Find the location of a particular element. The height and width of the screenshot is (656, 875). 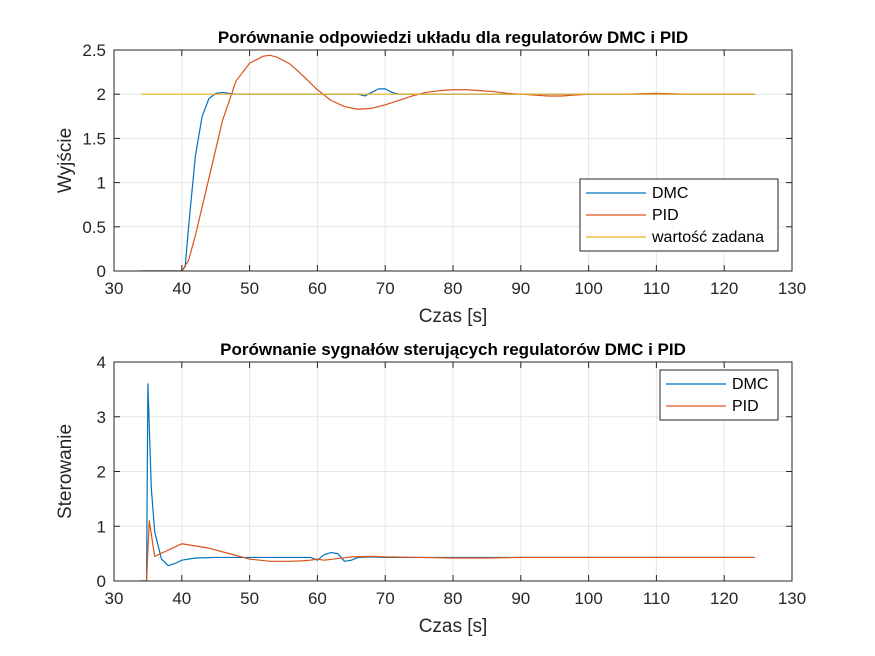

legend: DMC PID is located at coordinates (719, 395).